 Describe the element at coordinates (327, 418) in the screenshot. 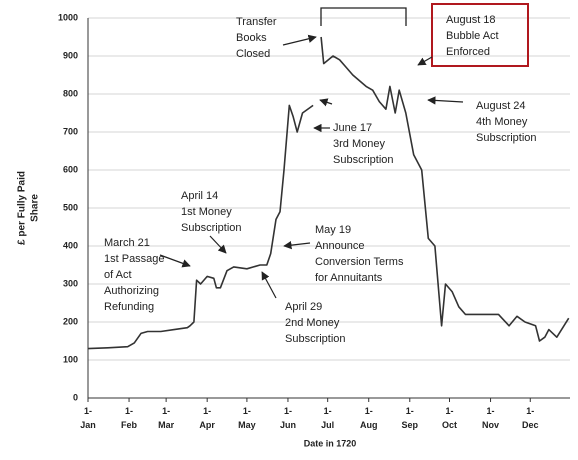

I see `x-tick-label: 1-Jul` at that location.